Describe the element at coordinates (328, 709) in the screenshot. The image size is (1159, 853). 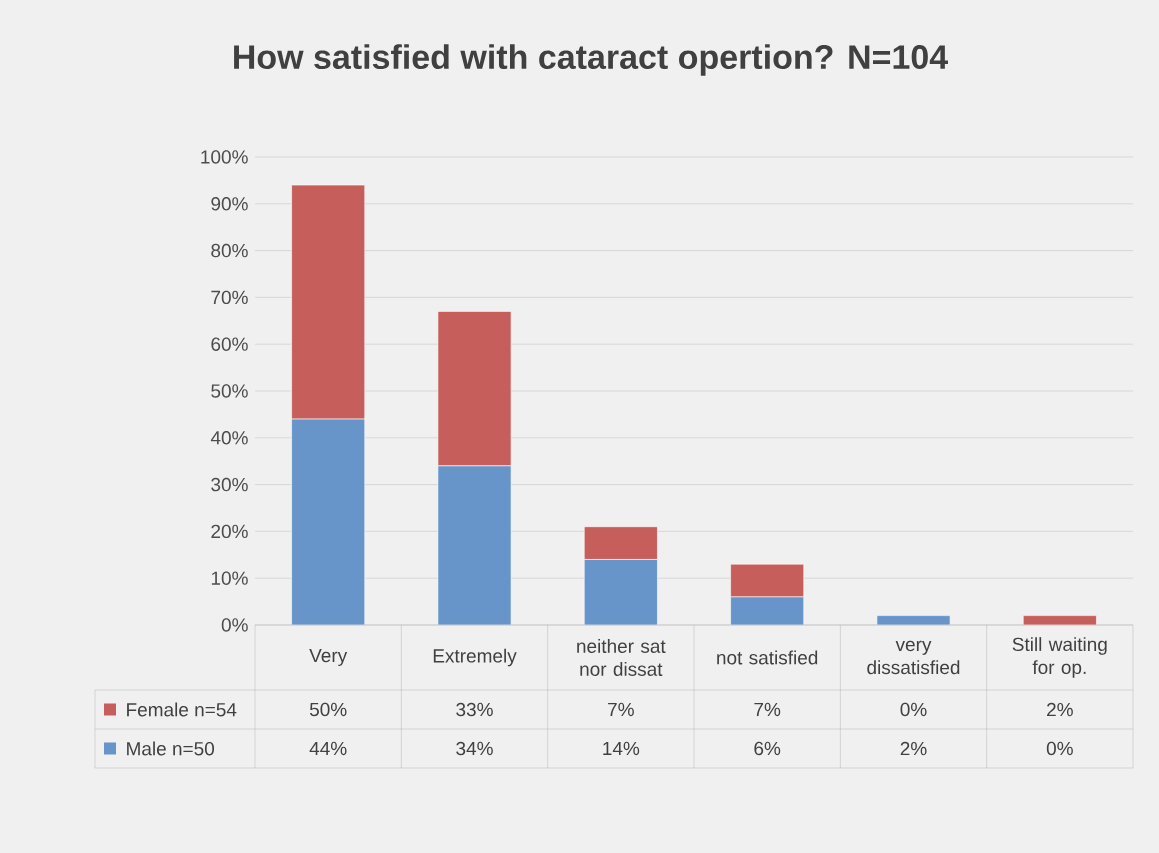
I see `data-label: 50%` at that location.